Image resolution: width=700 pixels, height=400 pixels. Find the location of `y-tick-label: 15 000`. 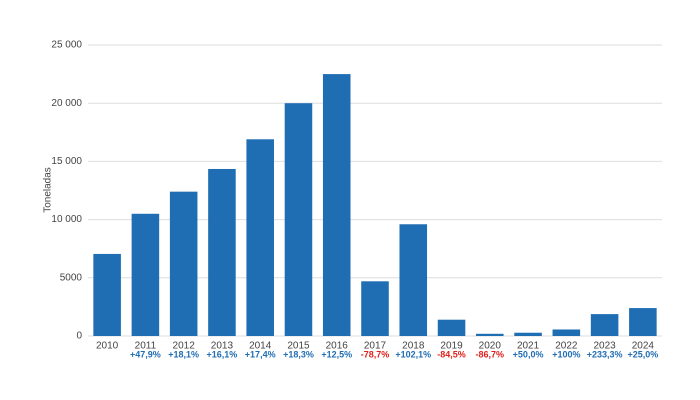

y-tick-label: 15 000 is located at coordinates (66, 161).